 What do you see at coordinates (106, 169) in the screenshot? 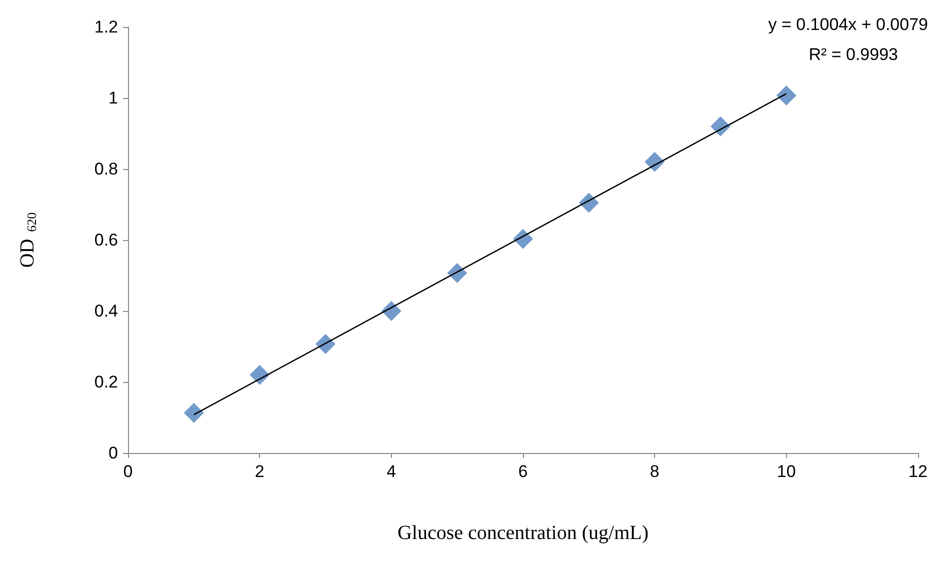
I see `y-tick-label: 0.8` at bounding box center [106, 169].